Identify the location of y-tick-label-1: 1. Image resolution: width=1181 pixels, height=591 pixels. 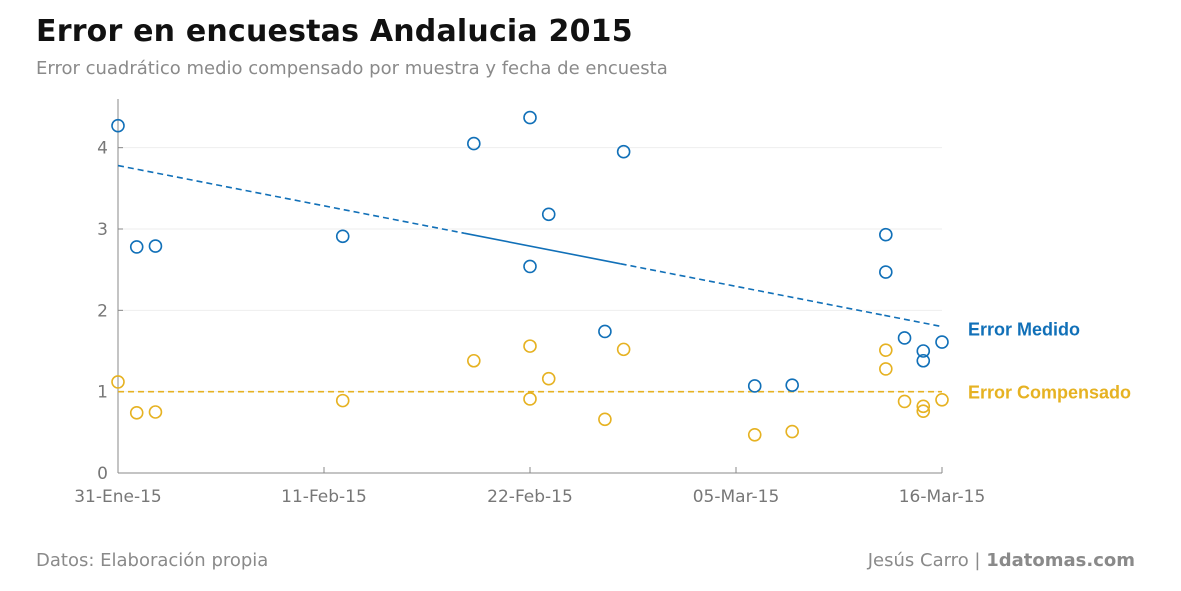
(102, 393).